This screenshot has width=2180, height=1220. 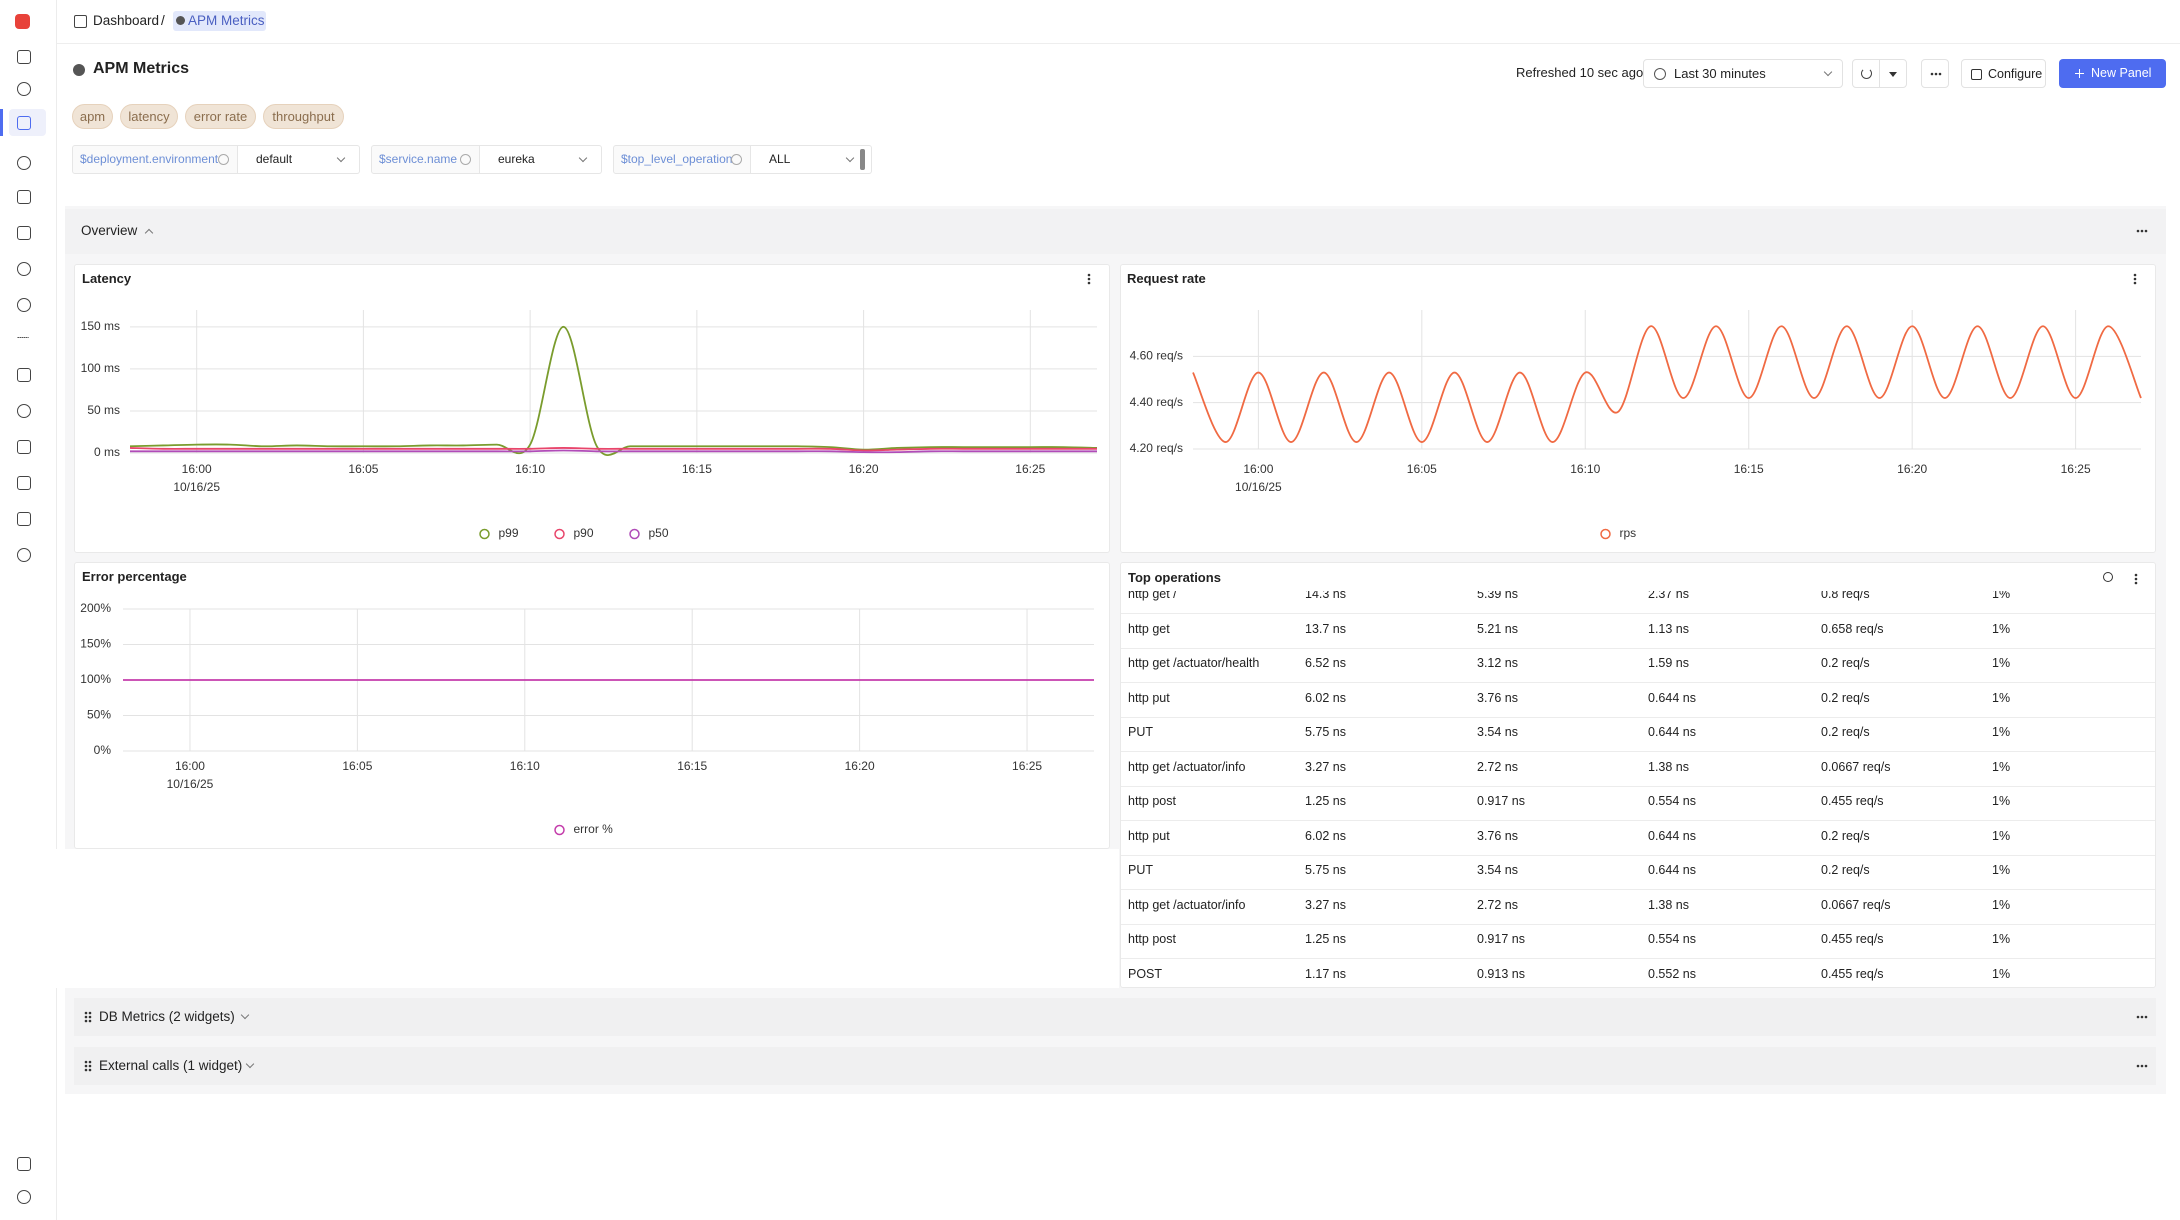 I want to click on refresh-icon, so click(x=1866, y=73).